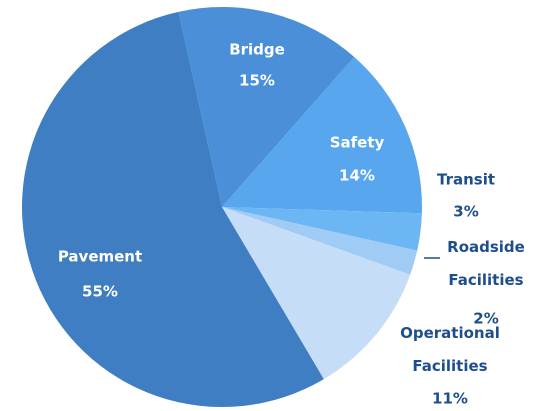 The image size is (558, 411). What do you see at coordinates (465, 212) in the screenshot?
I see `value-label: 3%` at bounding box center [465, 212].